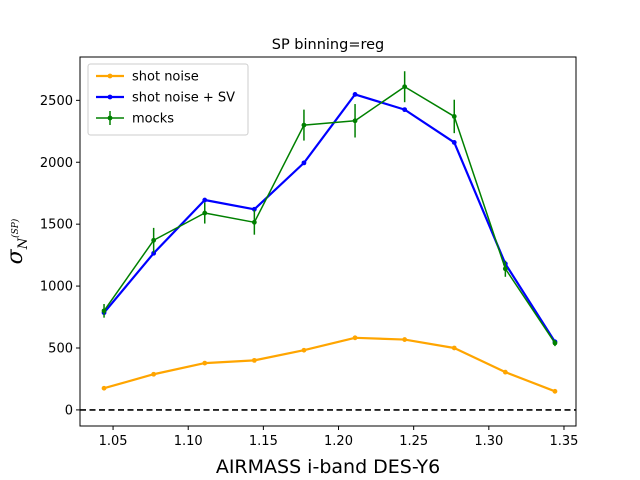 The height and width of the screenshot is (480, 640). What do you see at coordinates (60, 348) in the screenshot?
I see `y-tick-label: 500` at bounding box center [60, 348].